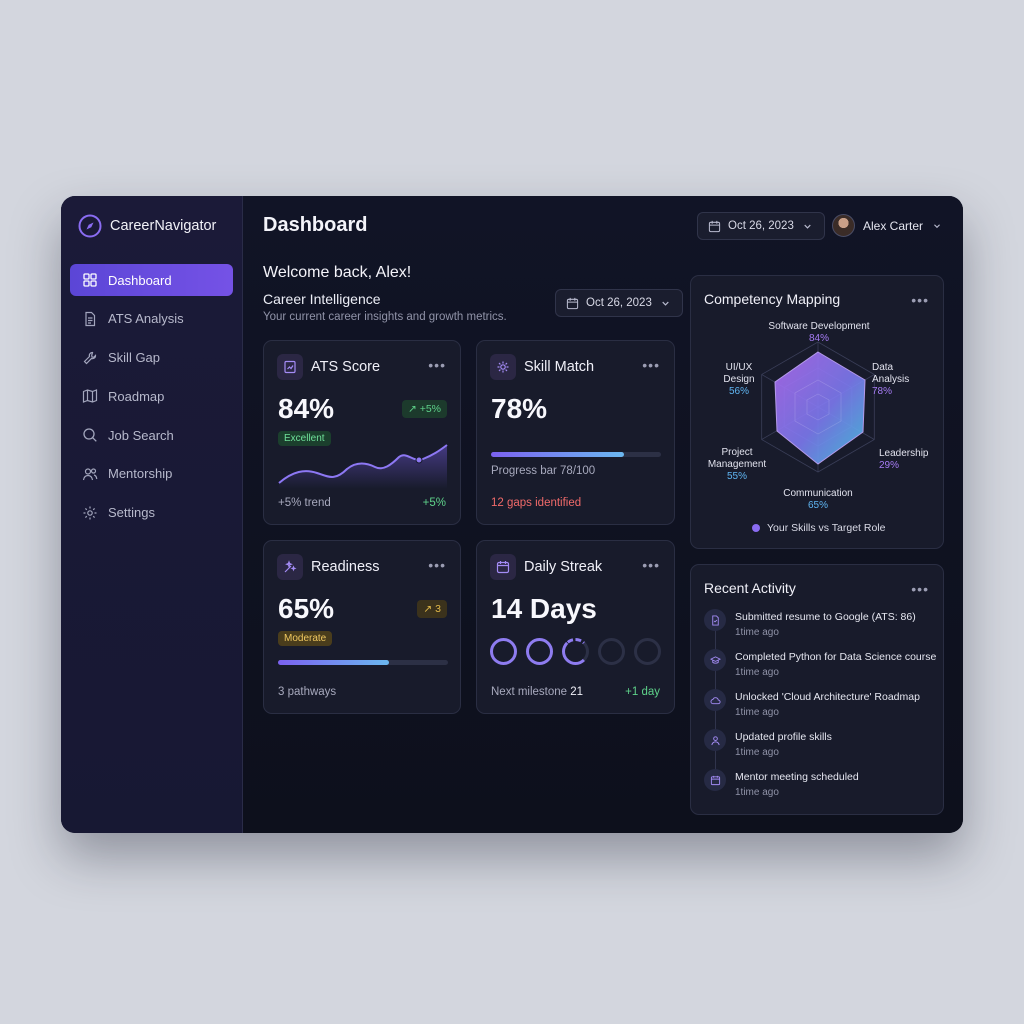 This screenshot has height=1024, width=1024. I want to click on gear-icon, so click(90, 513).